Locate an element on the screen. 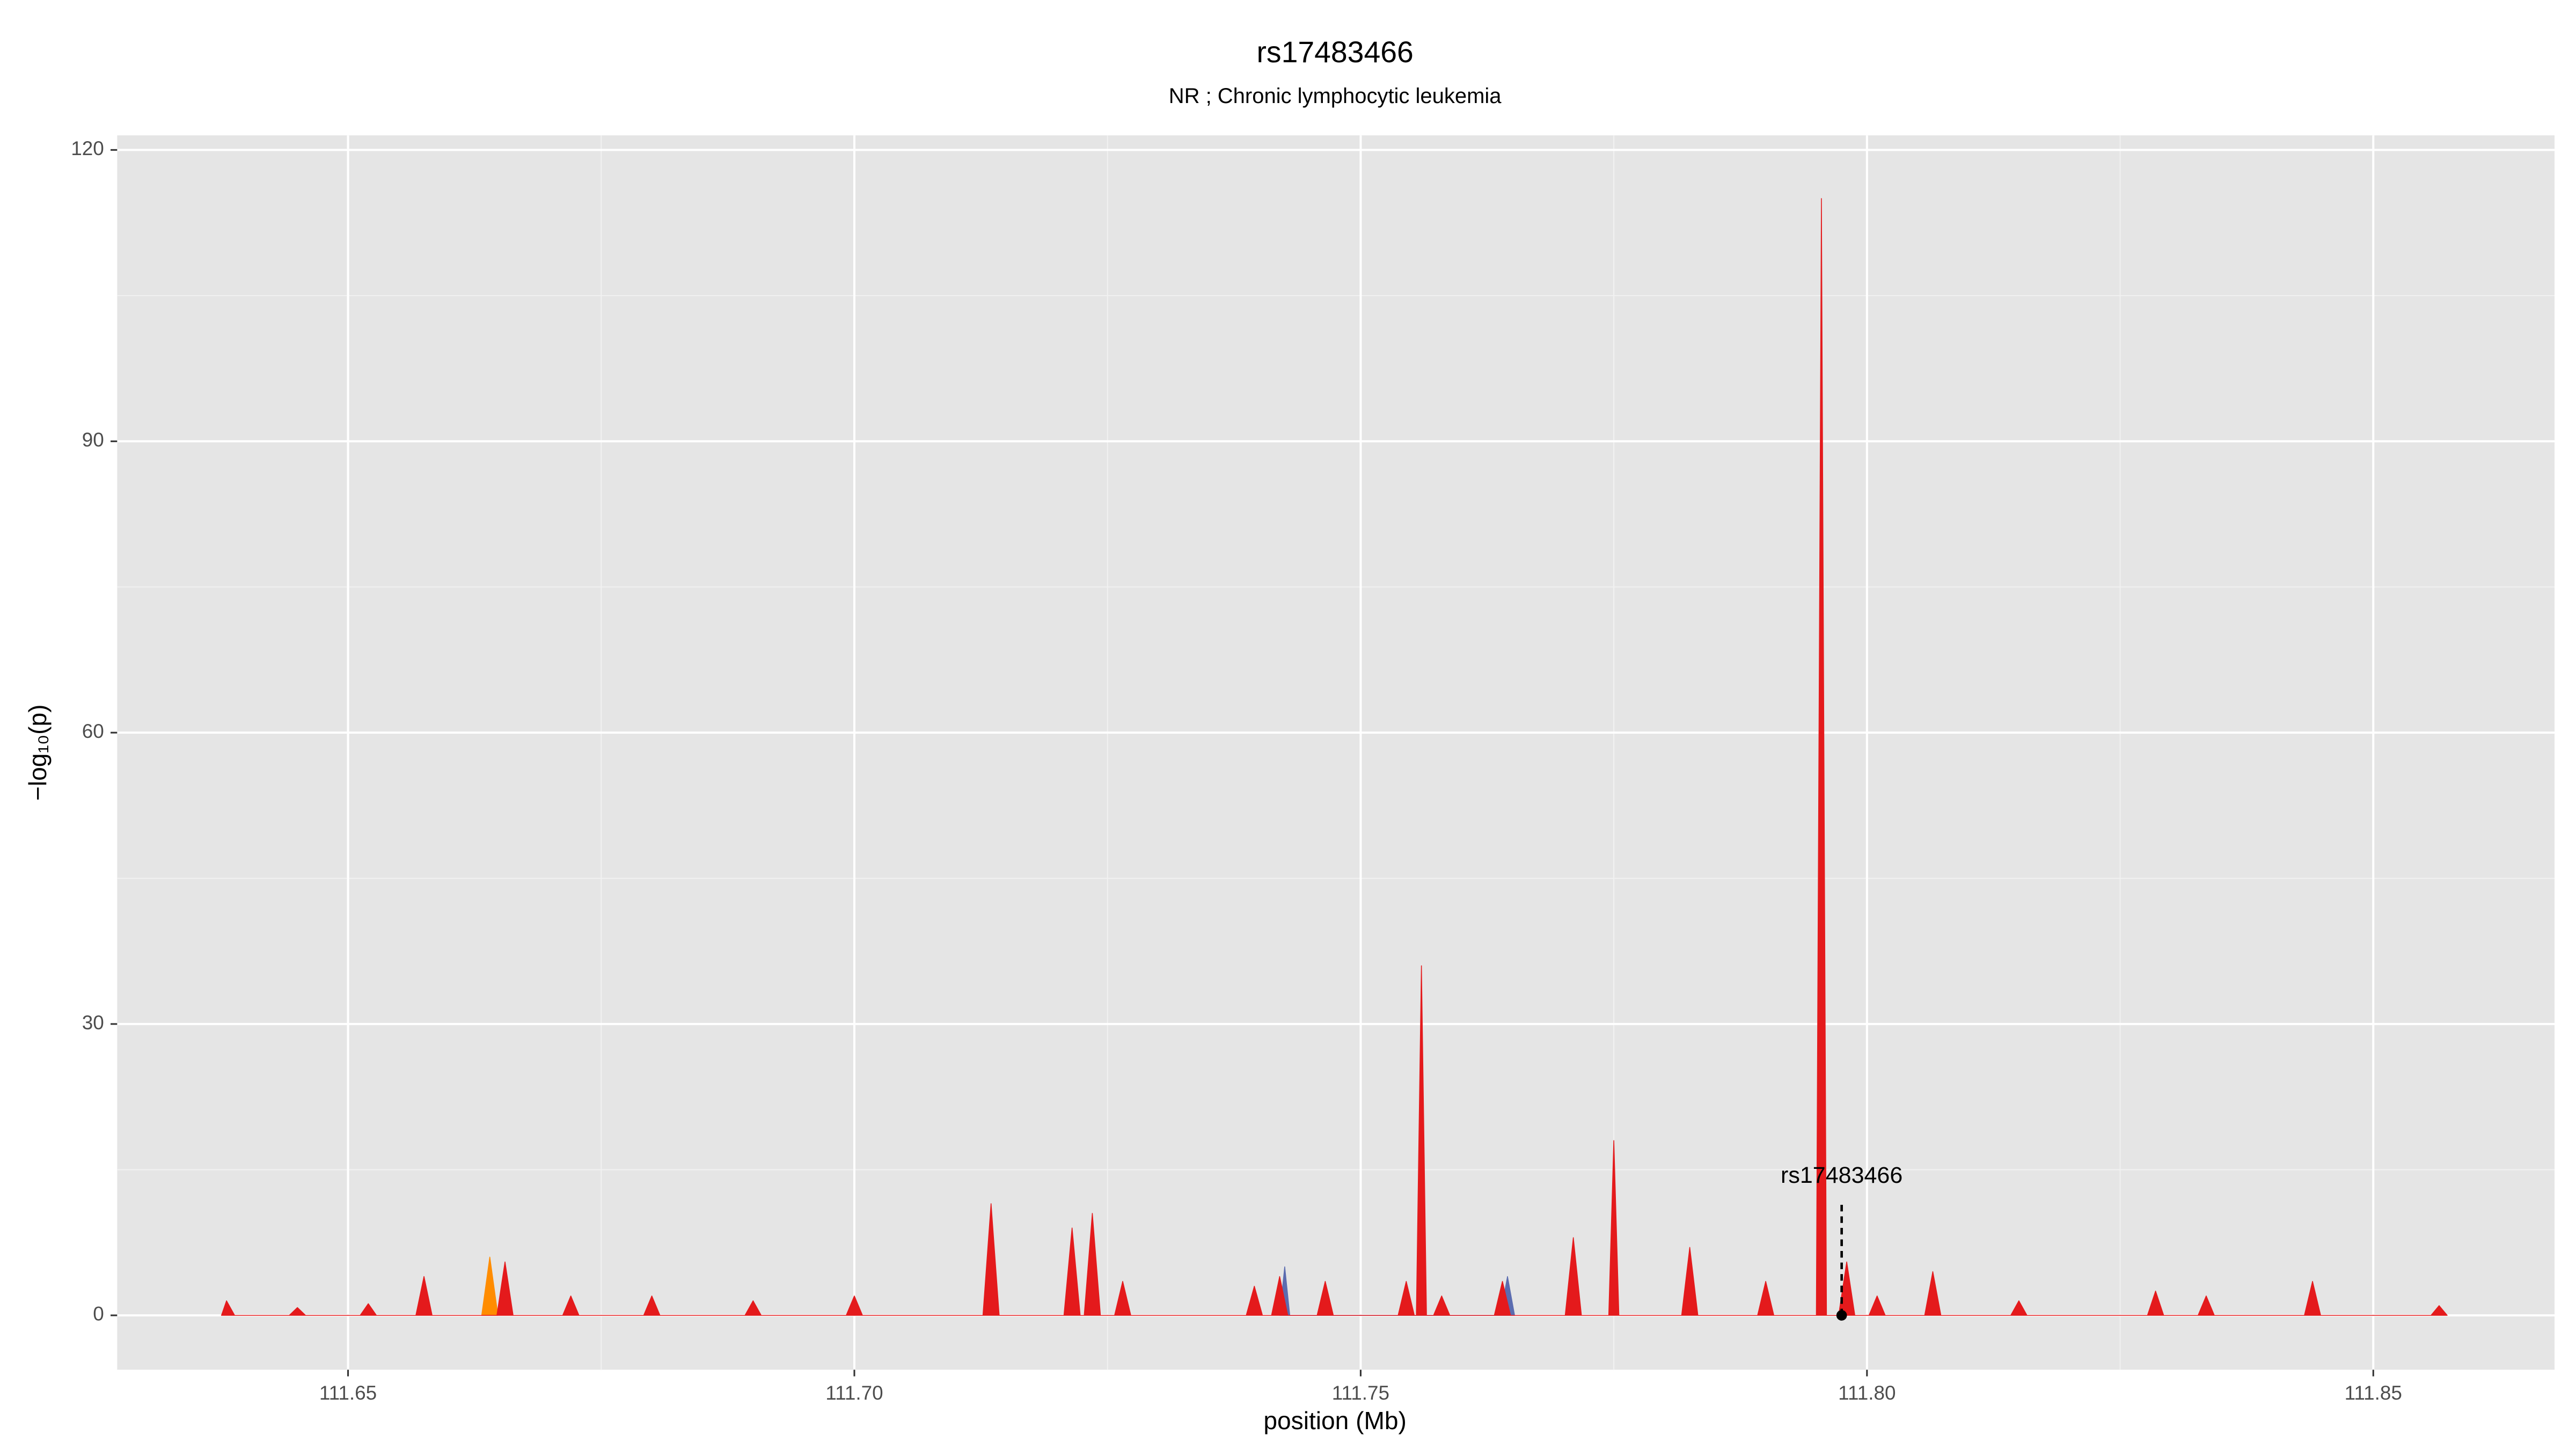 The image size is (2576, 1449). y-tick-label: 0 is located at coordinates (98, 1314).